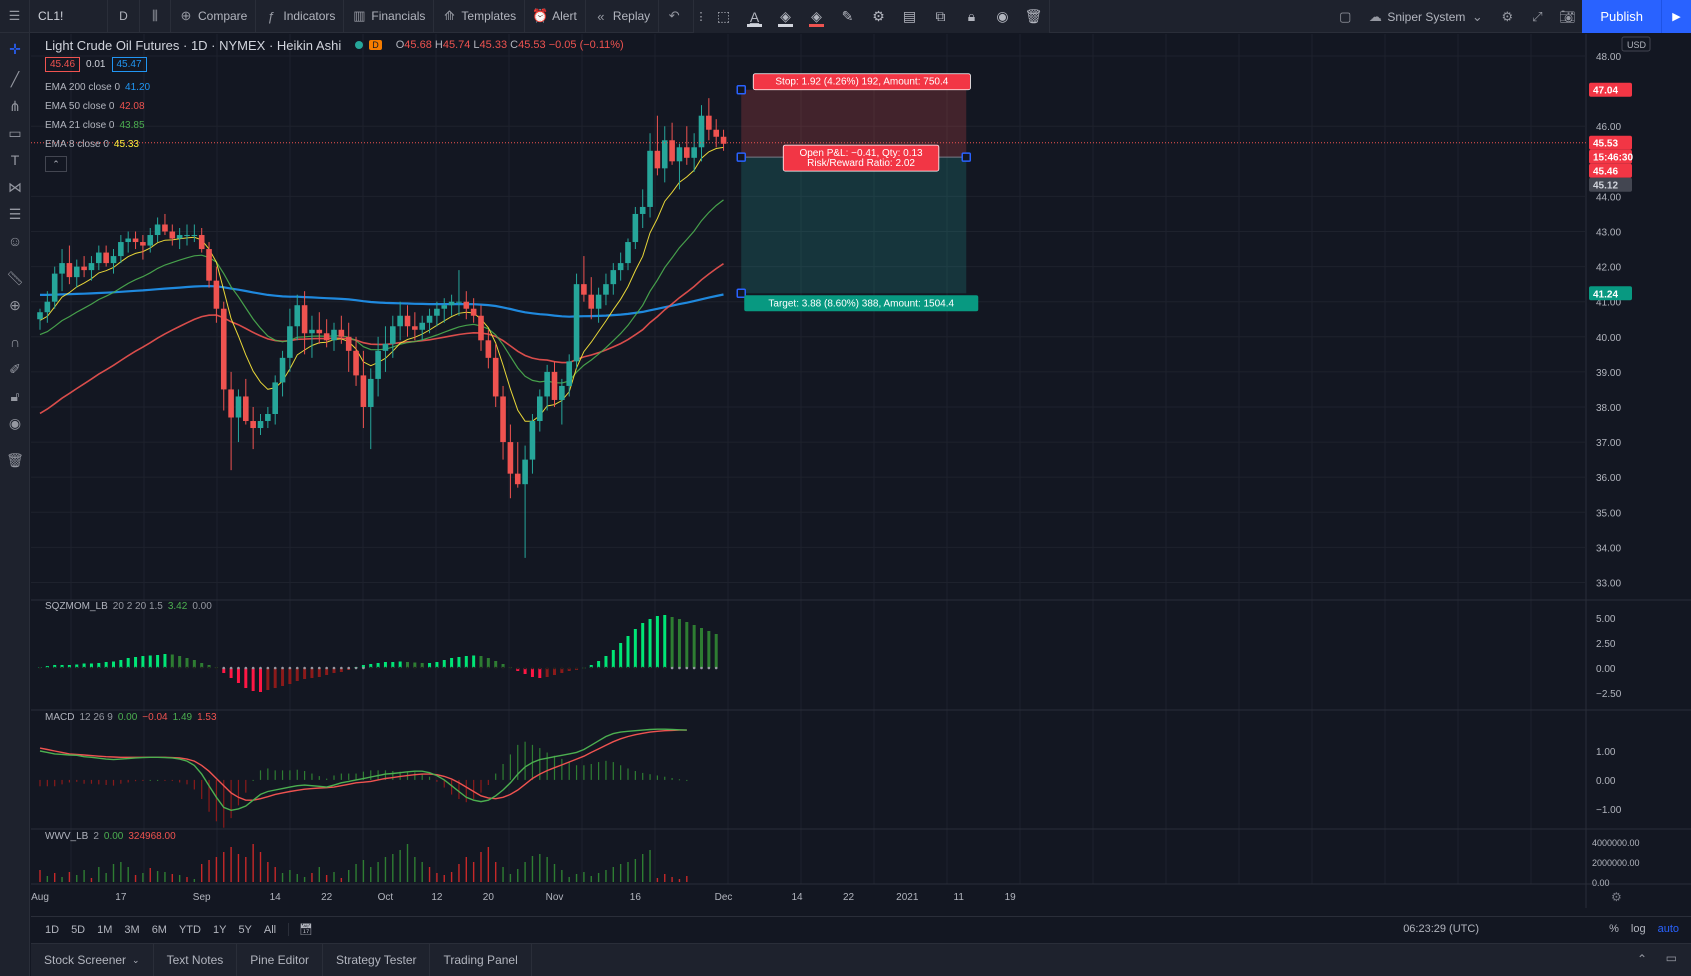 This screenshot has height=976, width=1691. Describe the element at coordinates (1642, 959) in the screenshot. I see `collapse-panel-button: ⌃` at that location.